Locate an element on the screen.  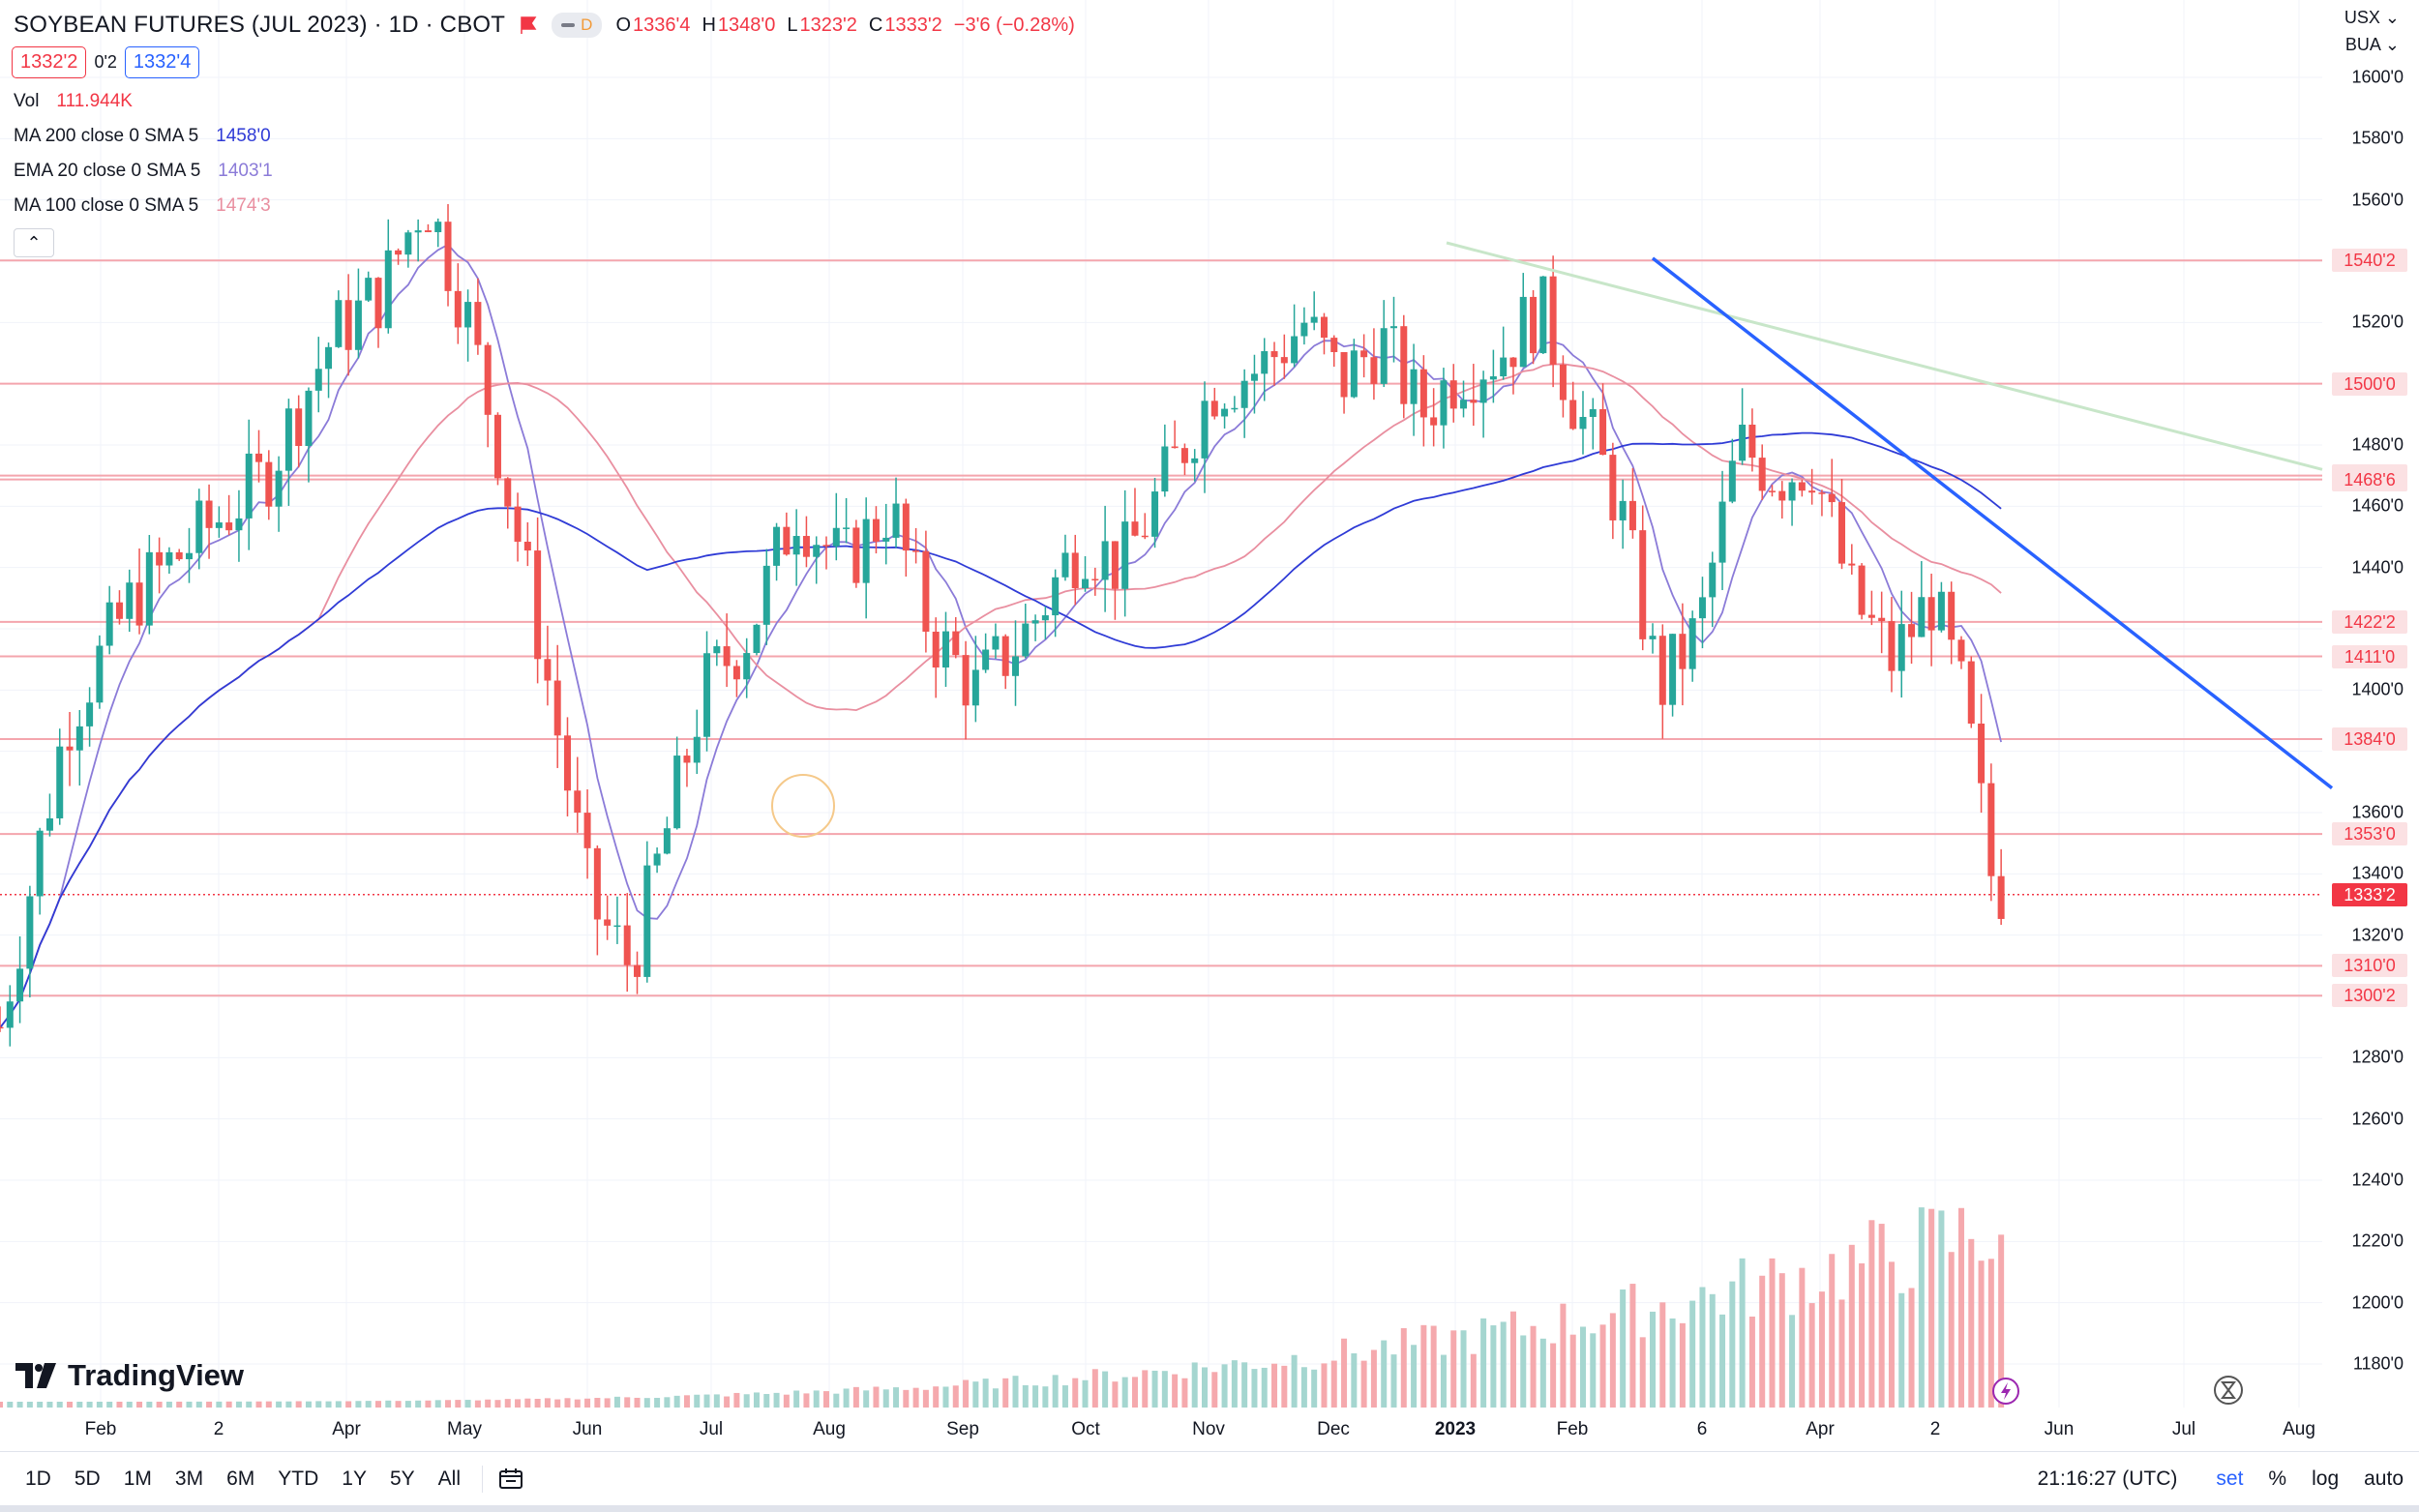
level-price-label: 1411'0 is located at coordinates (2370, 656).